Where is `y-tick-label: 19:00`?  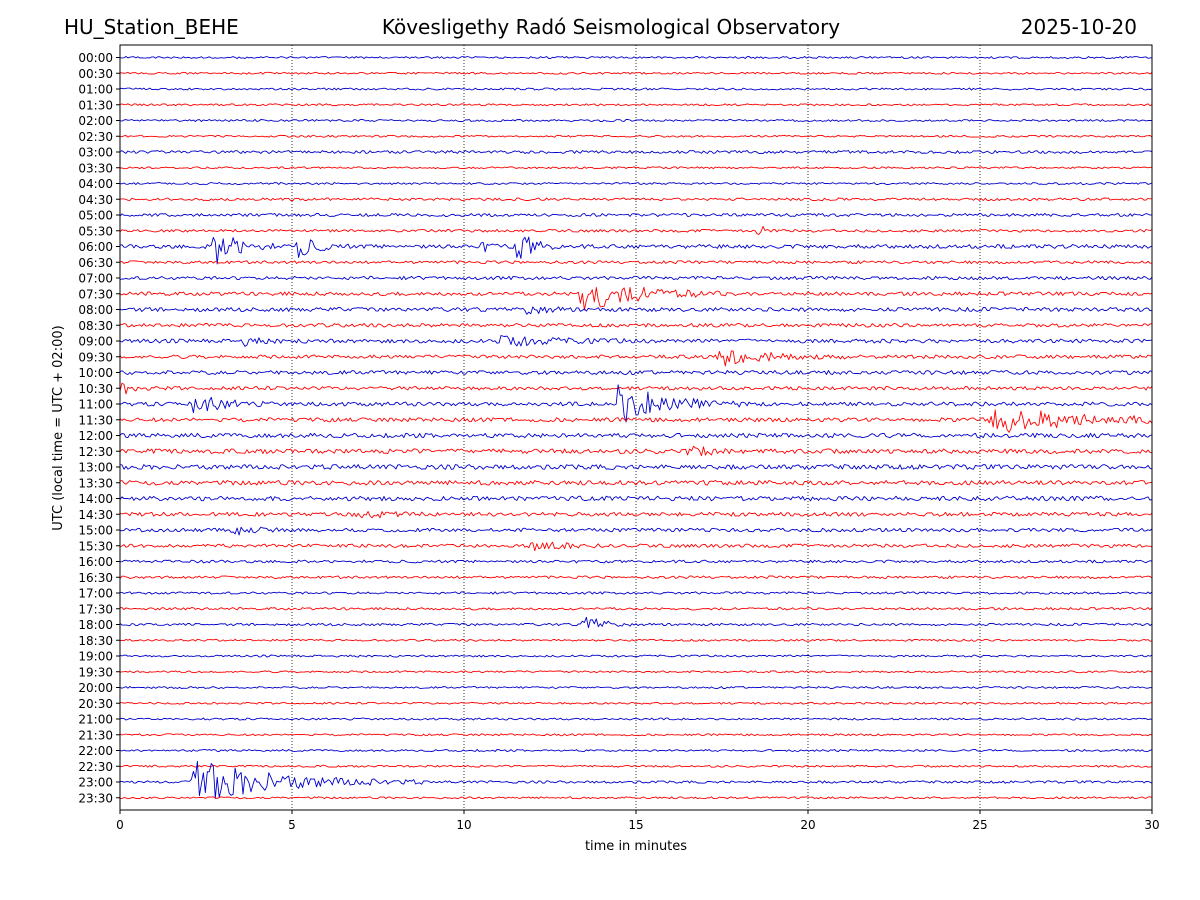
y-tick-label: 19:00 is located at coordinates (95, 657).